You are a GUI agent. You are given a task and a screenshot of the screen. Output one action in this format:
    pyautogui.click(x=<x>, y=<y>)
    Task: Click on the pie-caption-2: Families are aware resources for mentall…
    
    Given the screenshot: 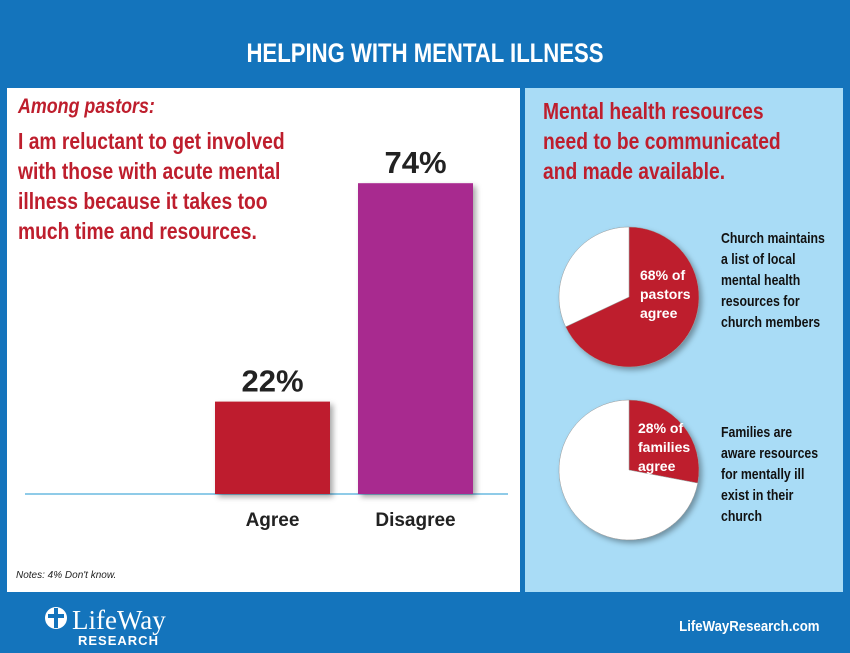 What is the action you would take?
    pyautogui.click(x=770, y=474)
    